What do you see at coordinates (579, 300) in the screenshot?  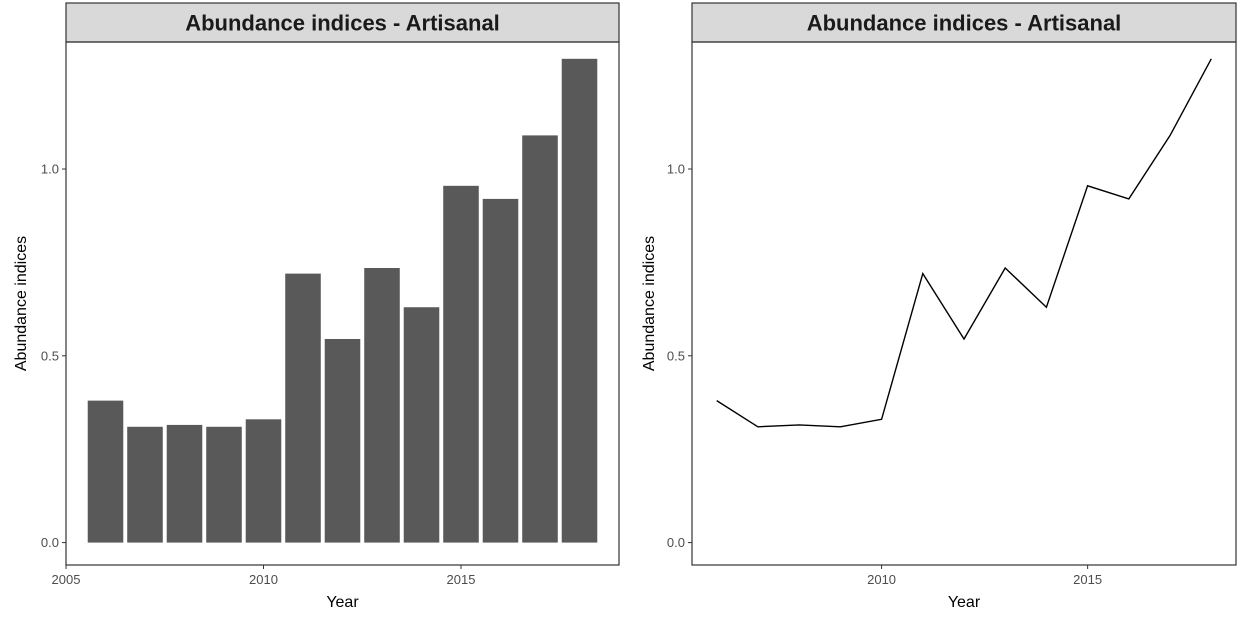 I see `bar-2018` at bounding box center [579, 300].